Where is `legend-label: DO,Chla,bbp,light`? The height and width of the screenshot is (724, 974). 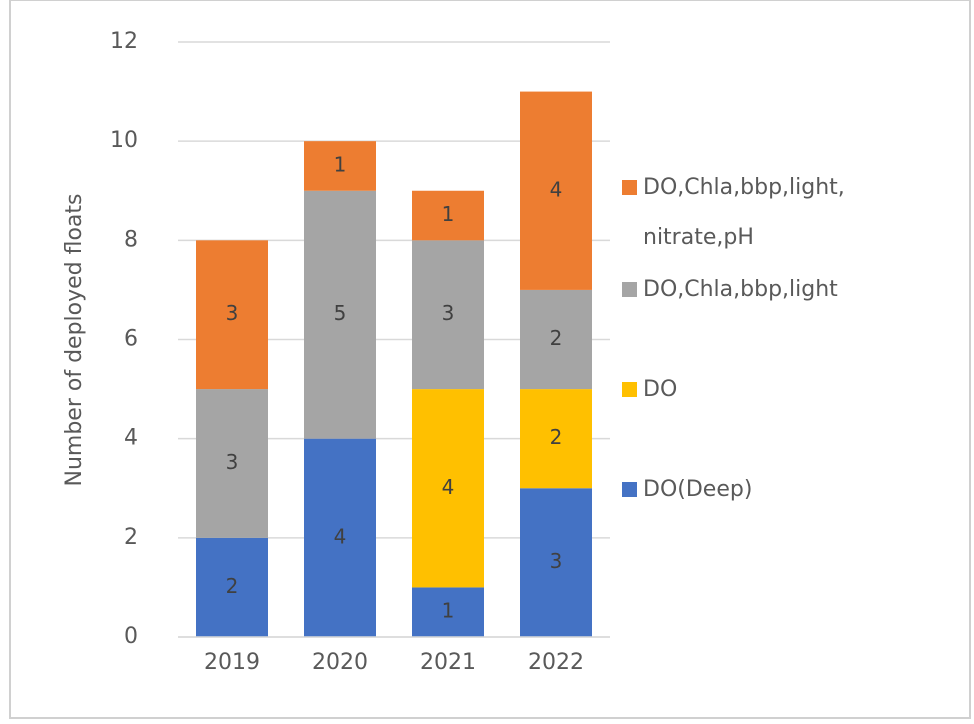 legend-label: DO,Chla,bbp,light is located at coordinates (740, 289).